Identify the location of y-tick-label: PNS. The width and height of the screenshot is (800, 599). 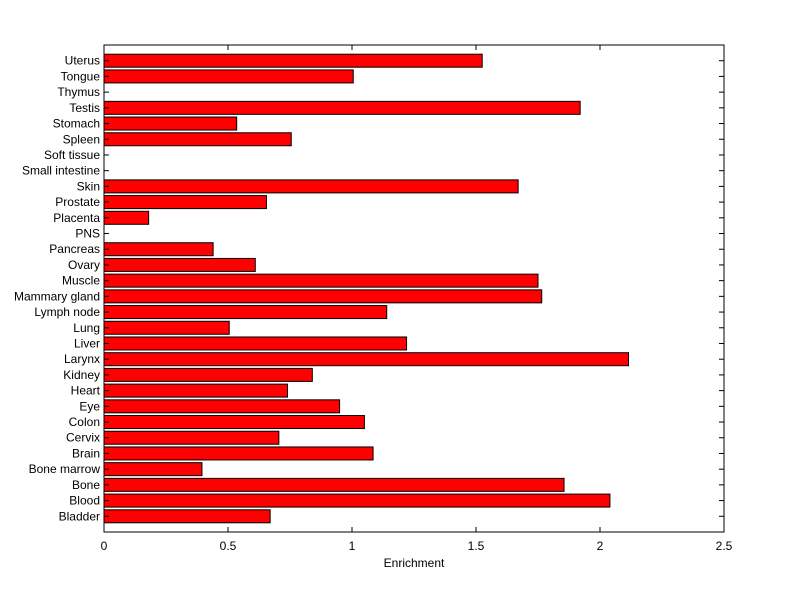
(87, 234).